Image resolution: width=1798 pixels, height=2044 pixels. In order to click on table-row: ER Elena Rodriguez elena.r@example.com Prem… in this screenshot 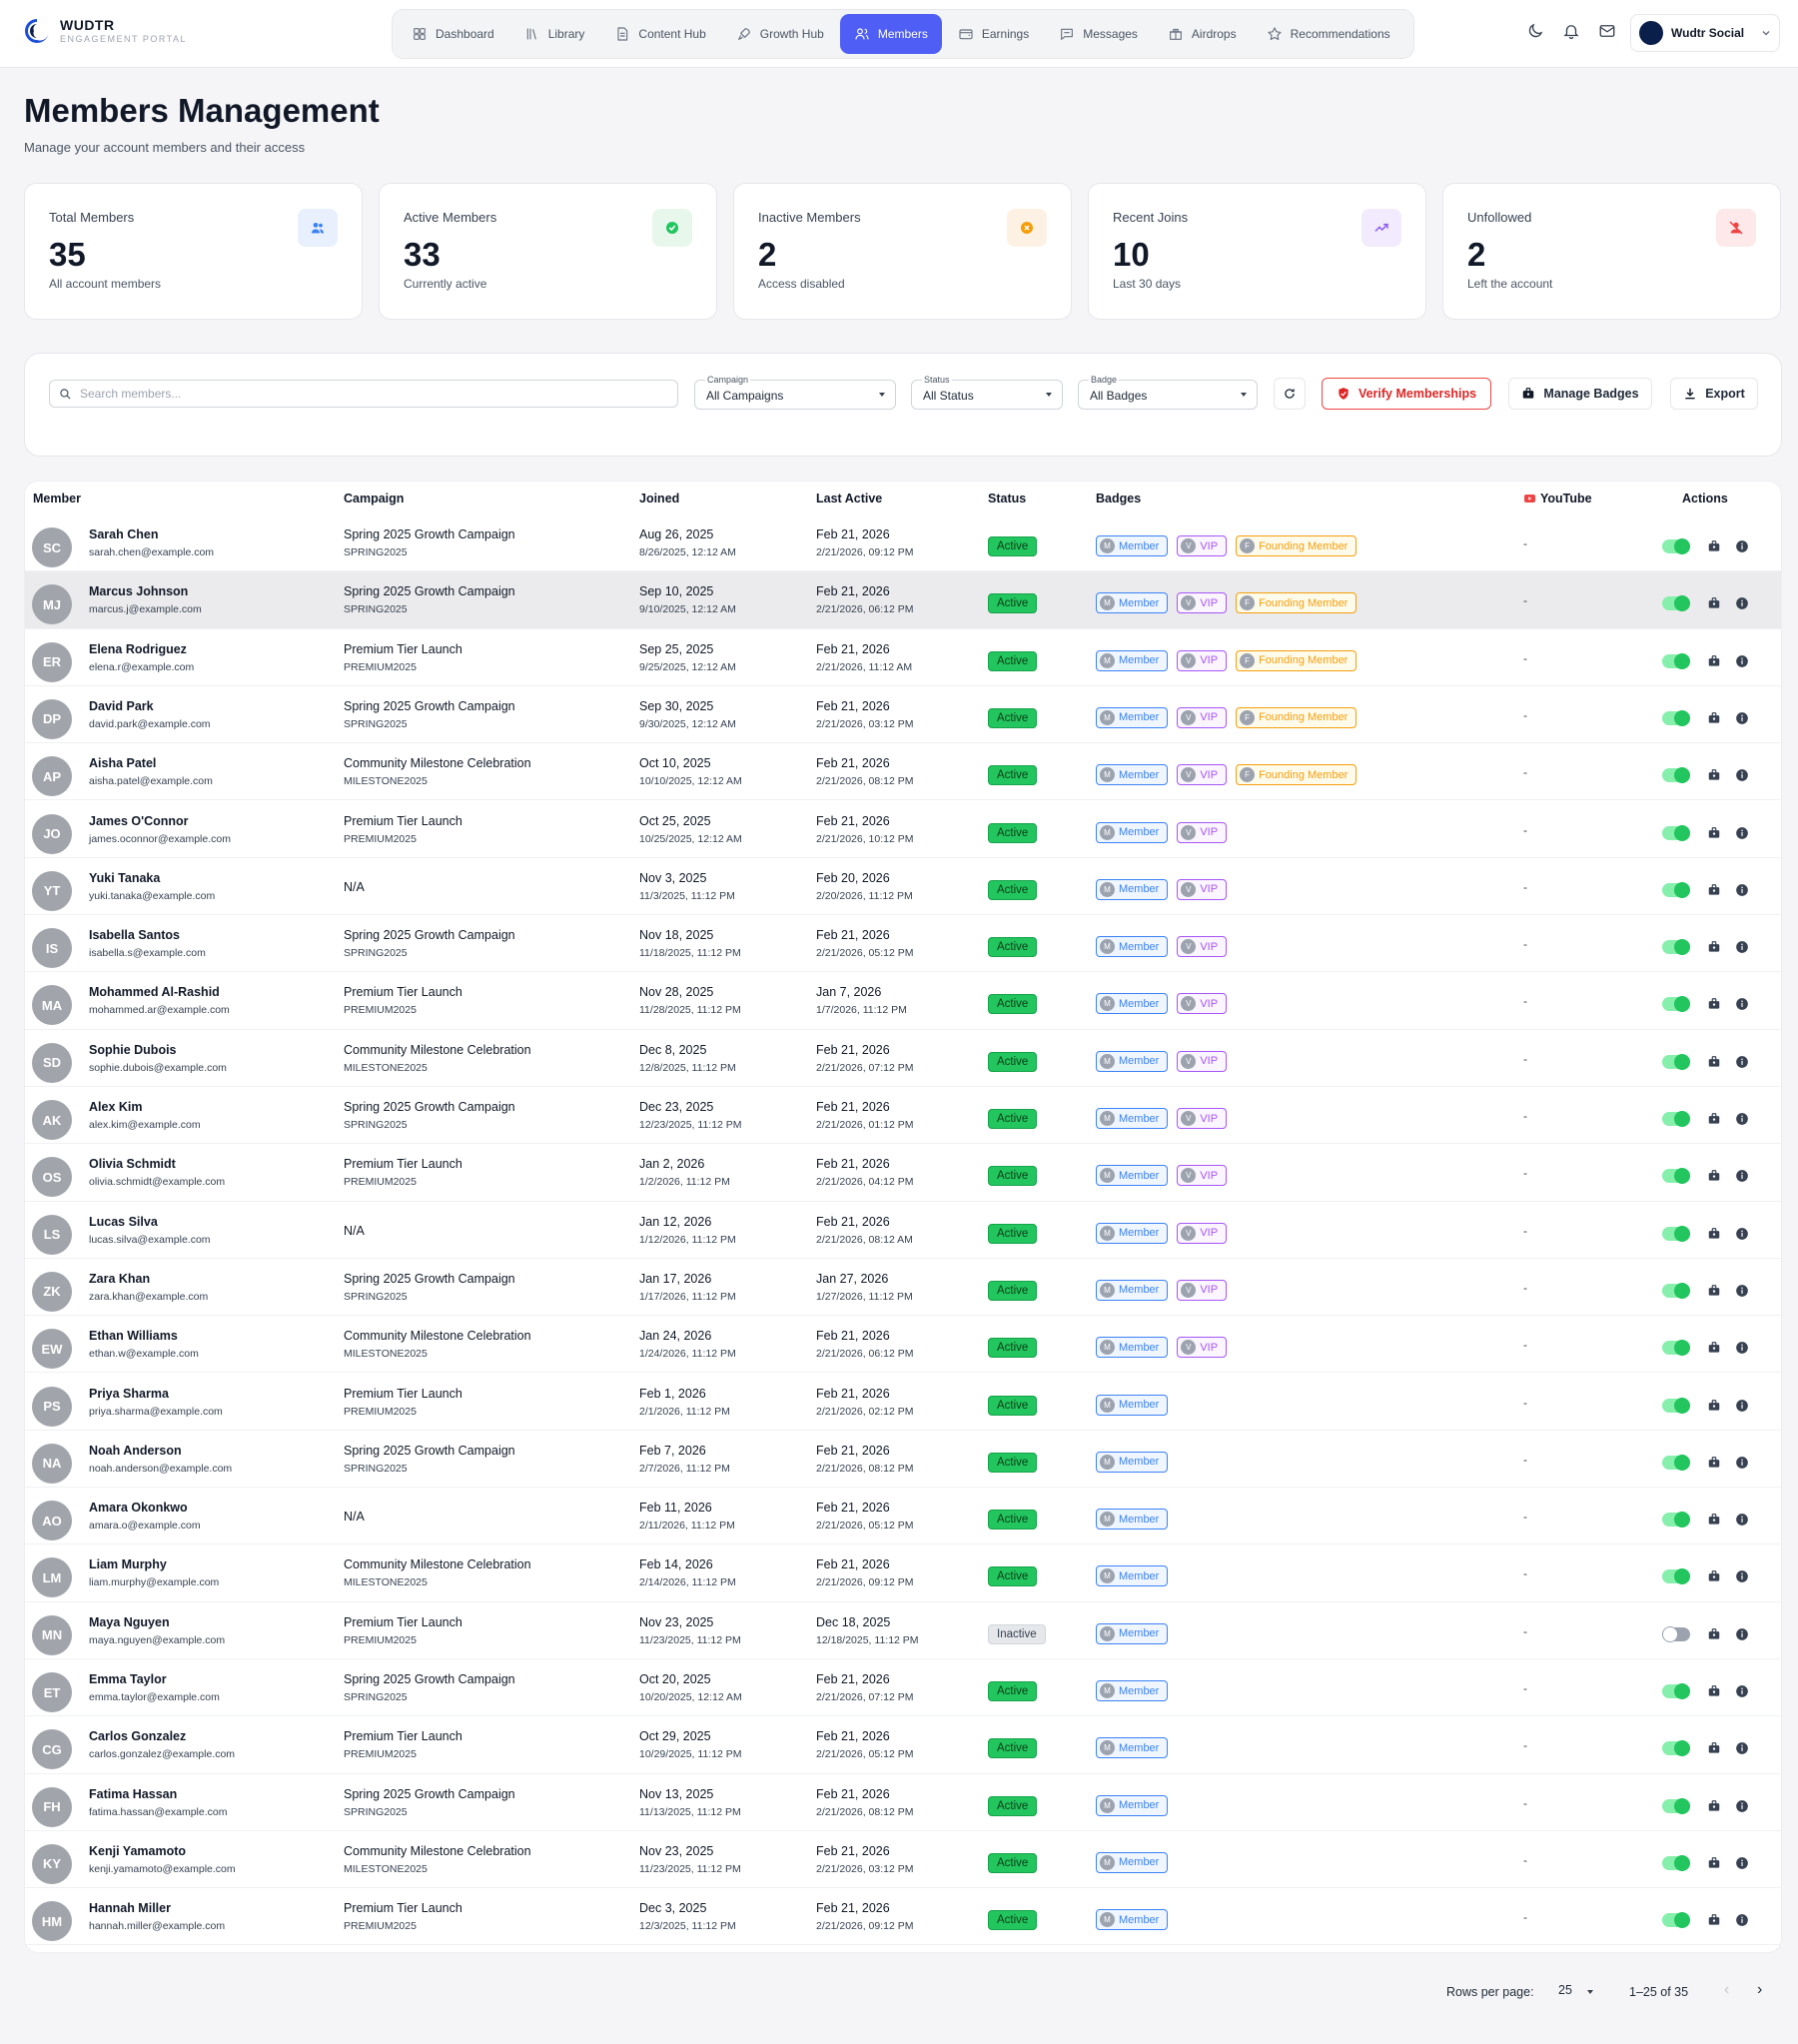, I will do `click(903, 657)`.